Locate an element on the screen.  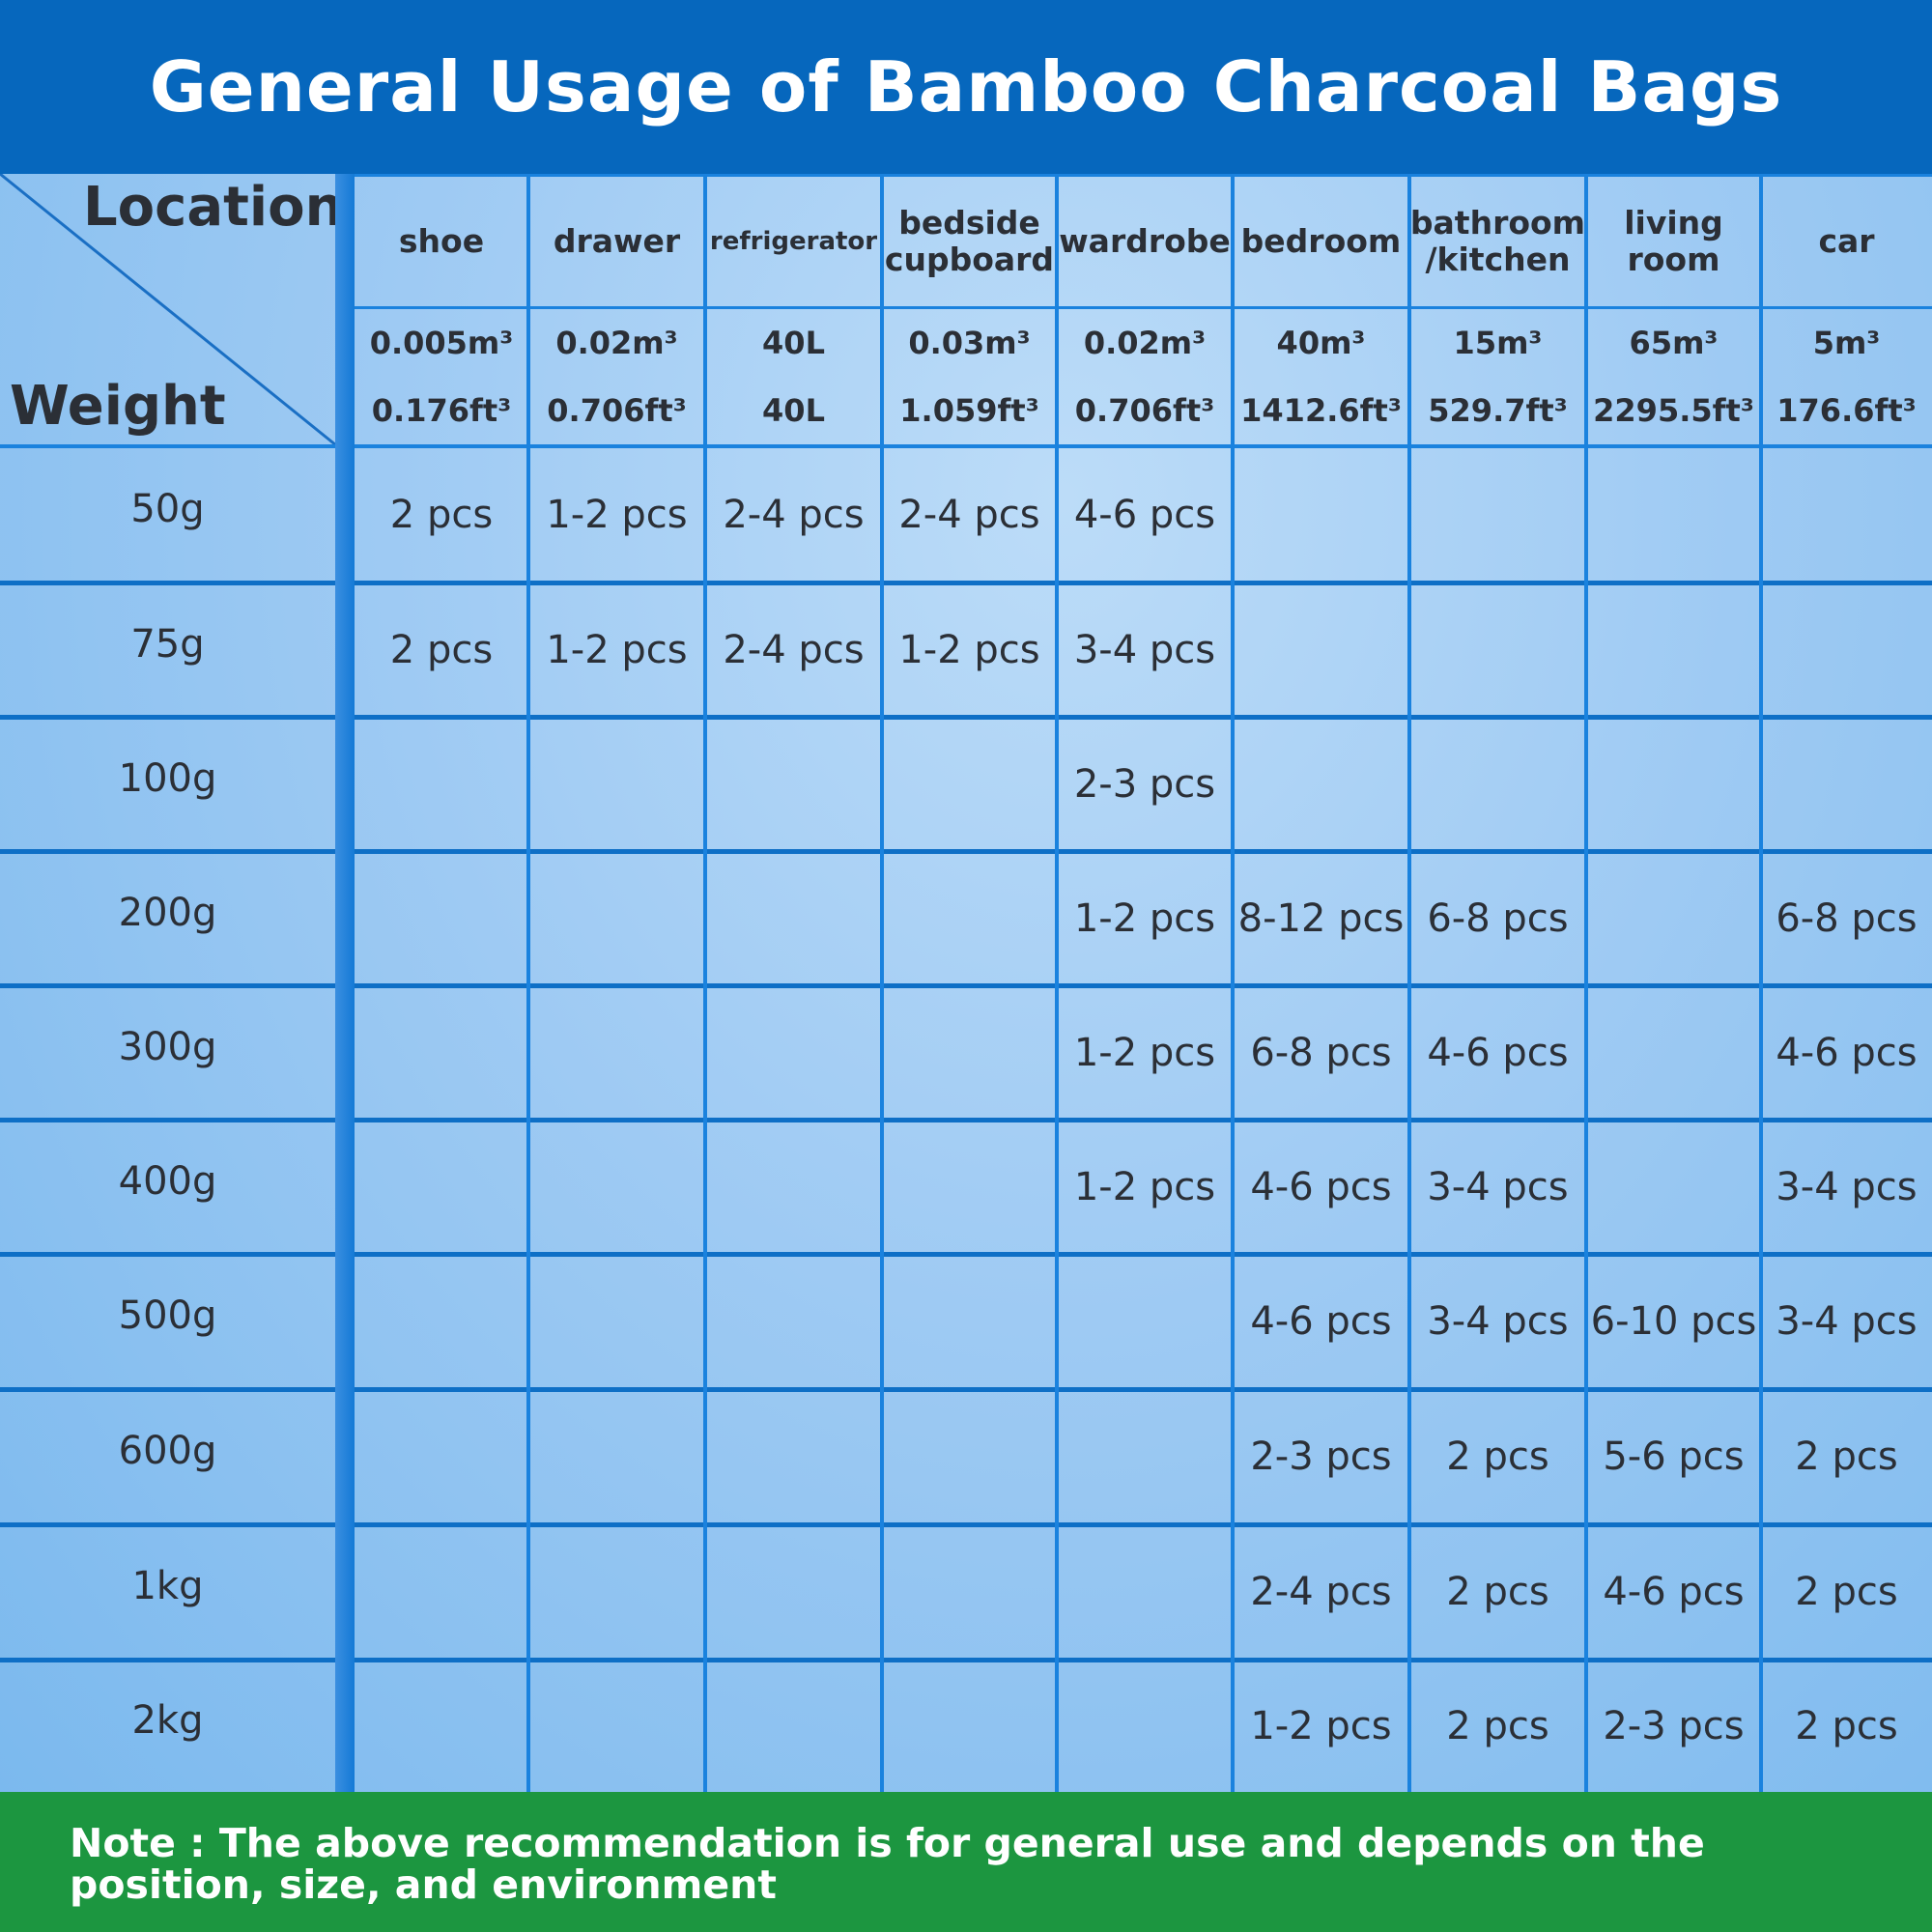
location-name-line1: living is located at coordinates (1673, 222).